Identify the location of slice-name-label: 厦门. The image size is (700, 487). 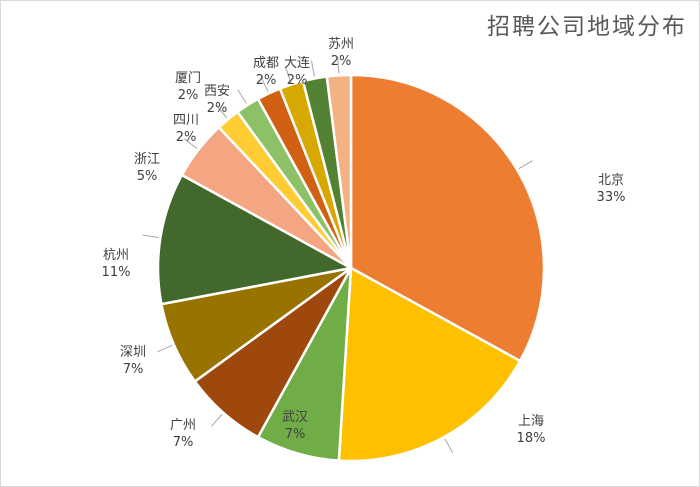
(188, 78).